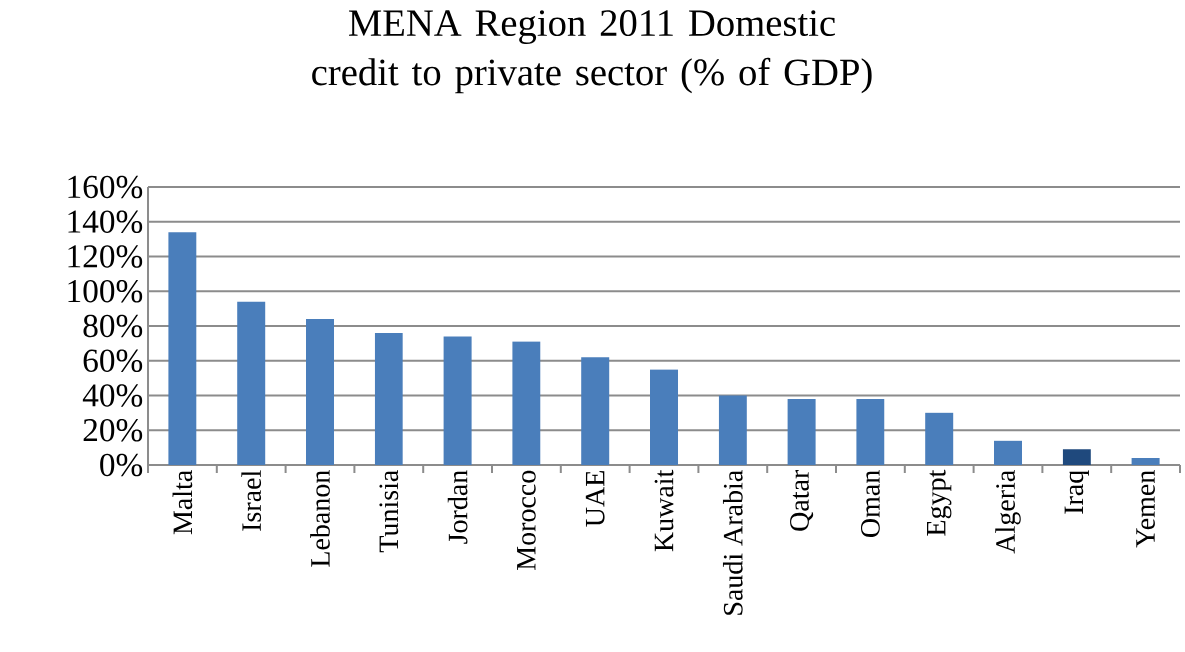  I want to click on x-tick-label: Morocco, so click(526, 520).